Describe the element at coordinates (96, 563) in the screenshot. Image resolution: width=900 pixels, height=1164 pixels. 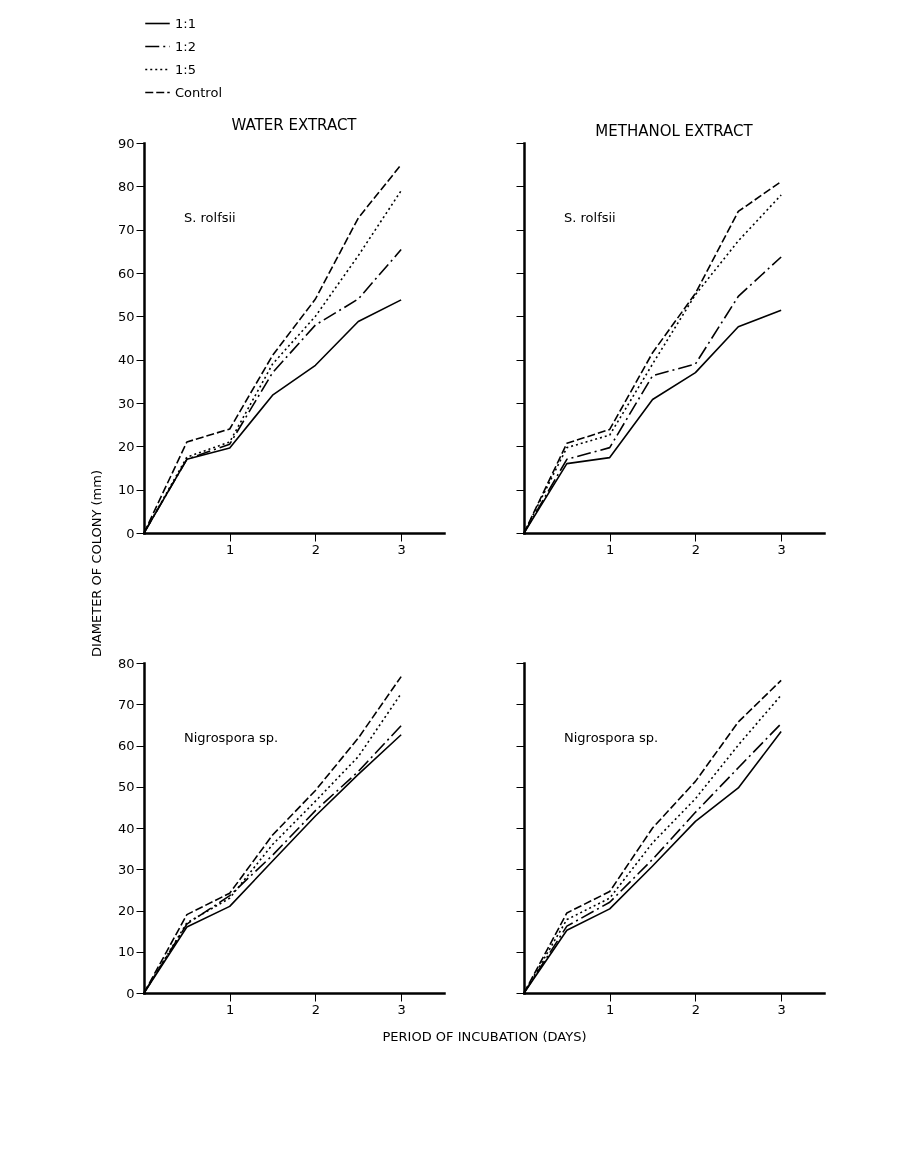
I see `y-axis-title: DIAMETER OF COLONY (mm)` at that location.